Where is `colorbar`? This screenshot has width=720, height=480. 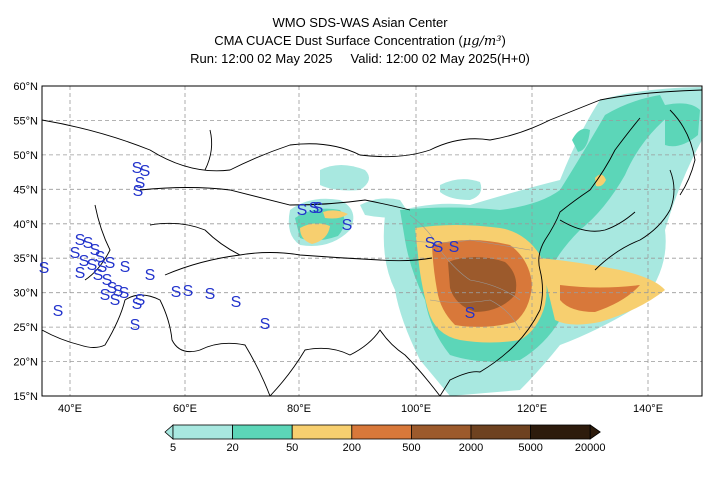
colorbar is located at coordinates (382, 432).